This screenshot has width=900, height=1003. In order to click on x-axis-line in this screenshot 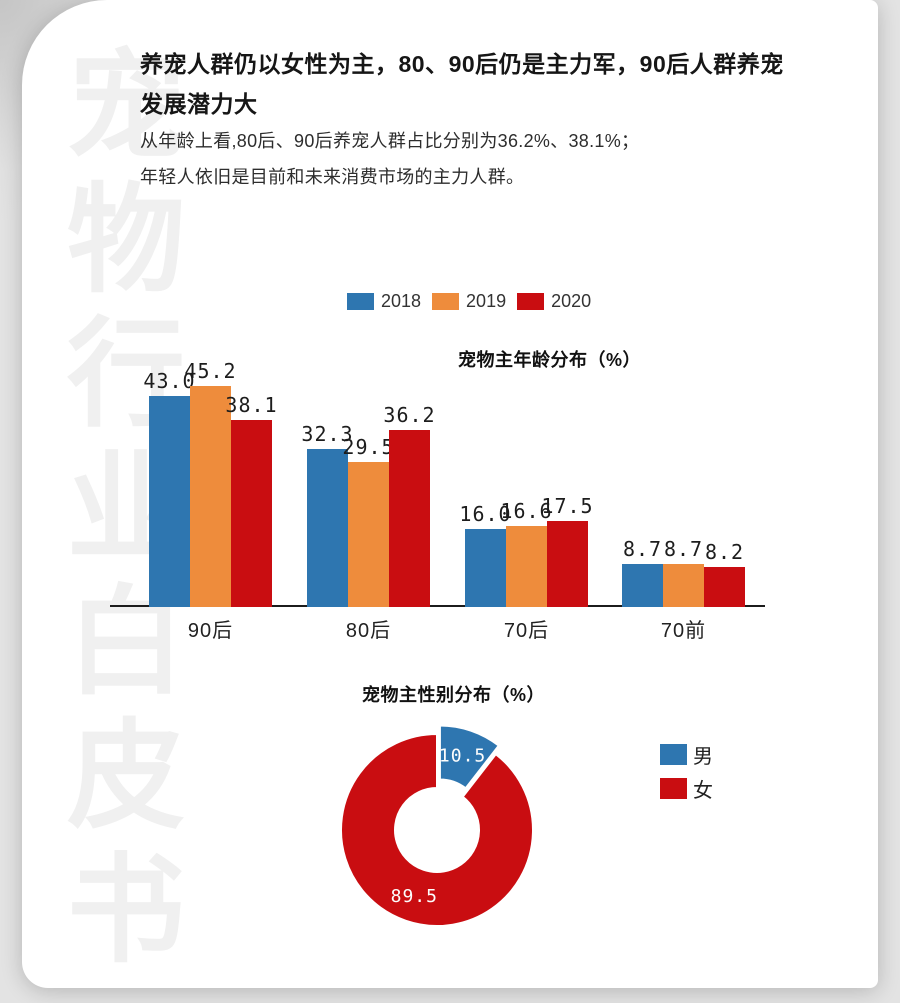, I will do `click(437, 606)`.